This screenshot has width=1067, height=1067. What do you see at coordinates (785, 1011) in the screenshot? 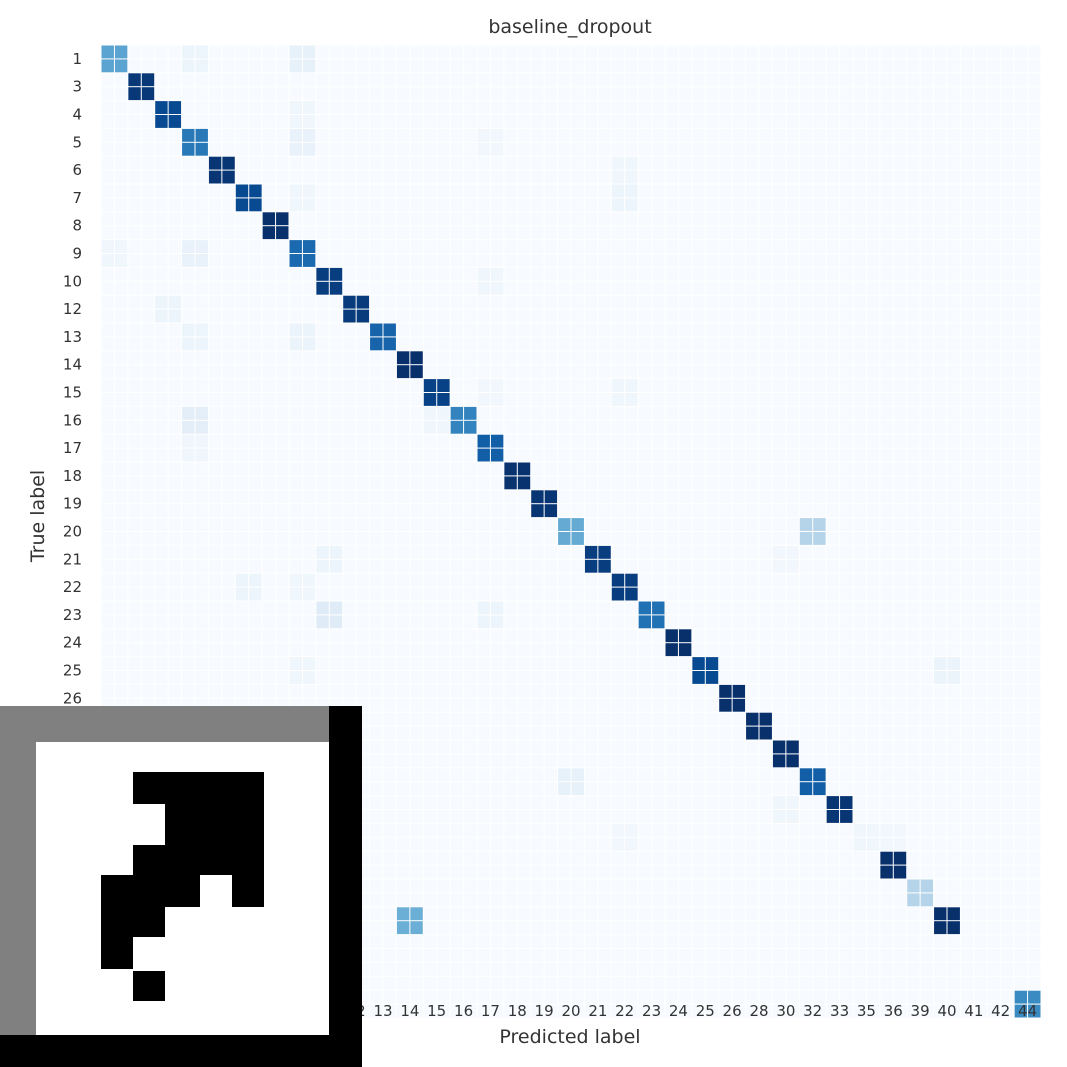
I see `x-tick-label: 30` at bounding box center [785, 1011].